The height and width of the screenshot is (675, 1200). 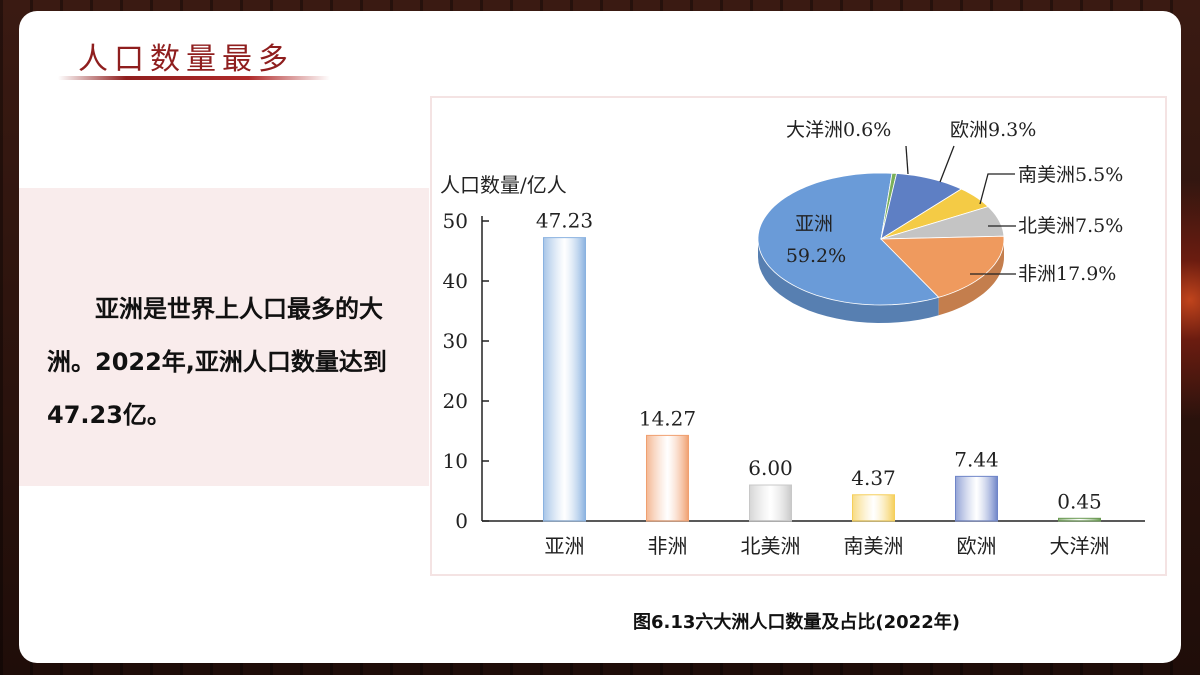 What do you see at coordinates (503, 185) in the screenshot?
I see `y-axis-label: 人口数量/亿人` at bounding box center [503, 185].